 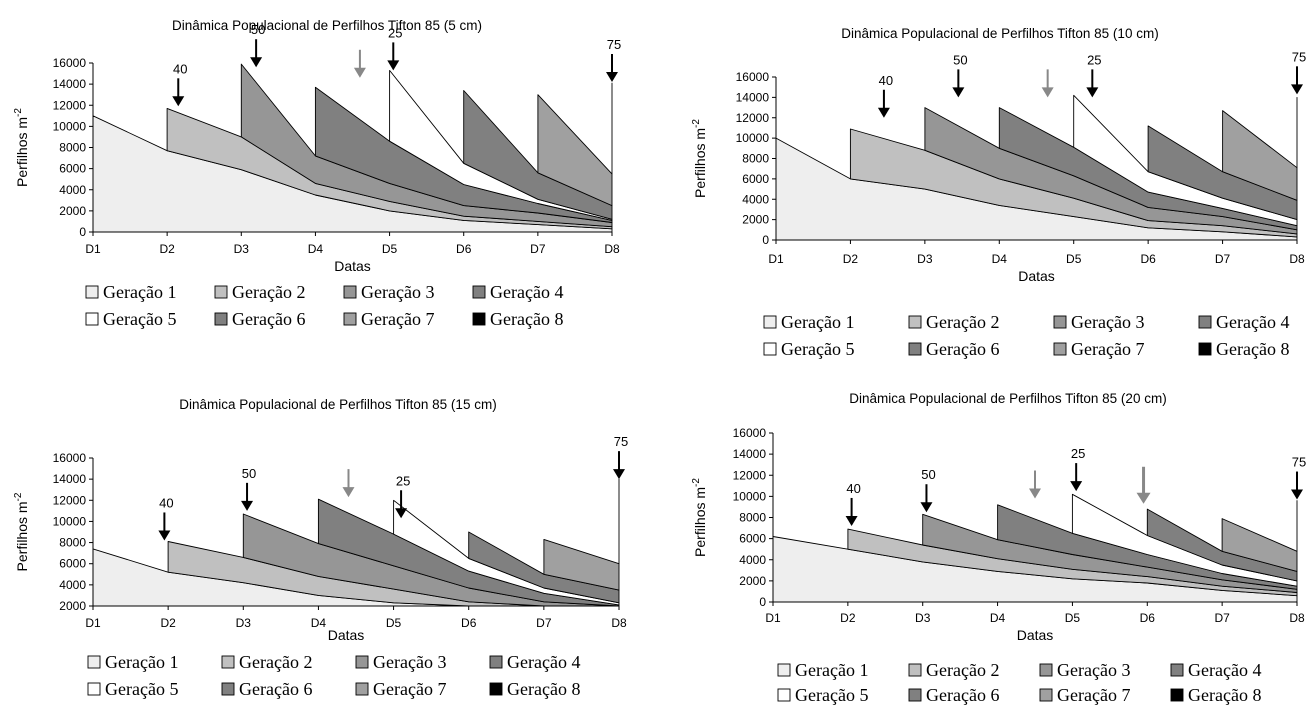 I want to click on legend-label: Geração 2, so click(x=275, y=662).